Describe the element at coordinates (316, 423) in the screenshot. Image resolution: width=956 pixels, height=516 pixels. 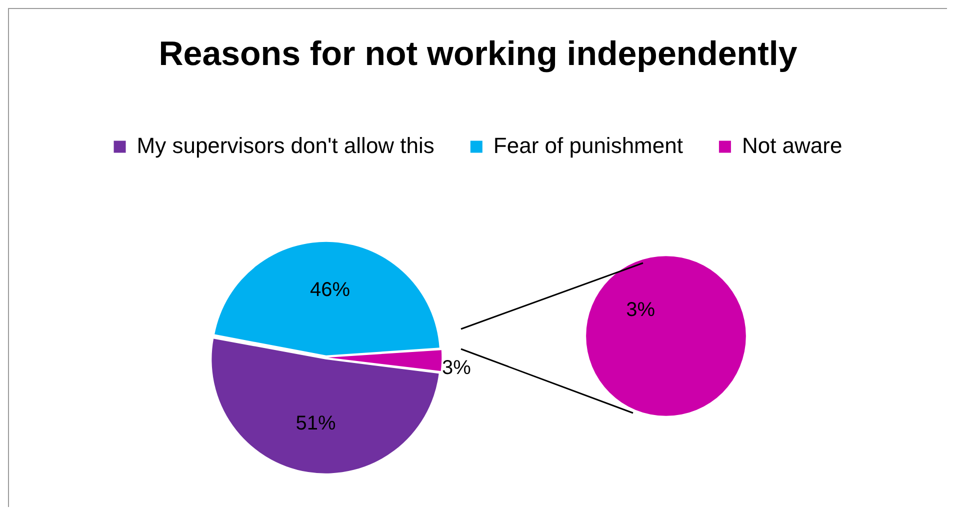
I see `data-label: 51%` at that location.